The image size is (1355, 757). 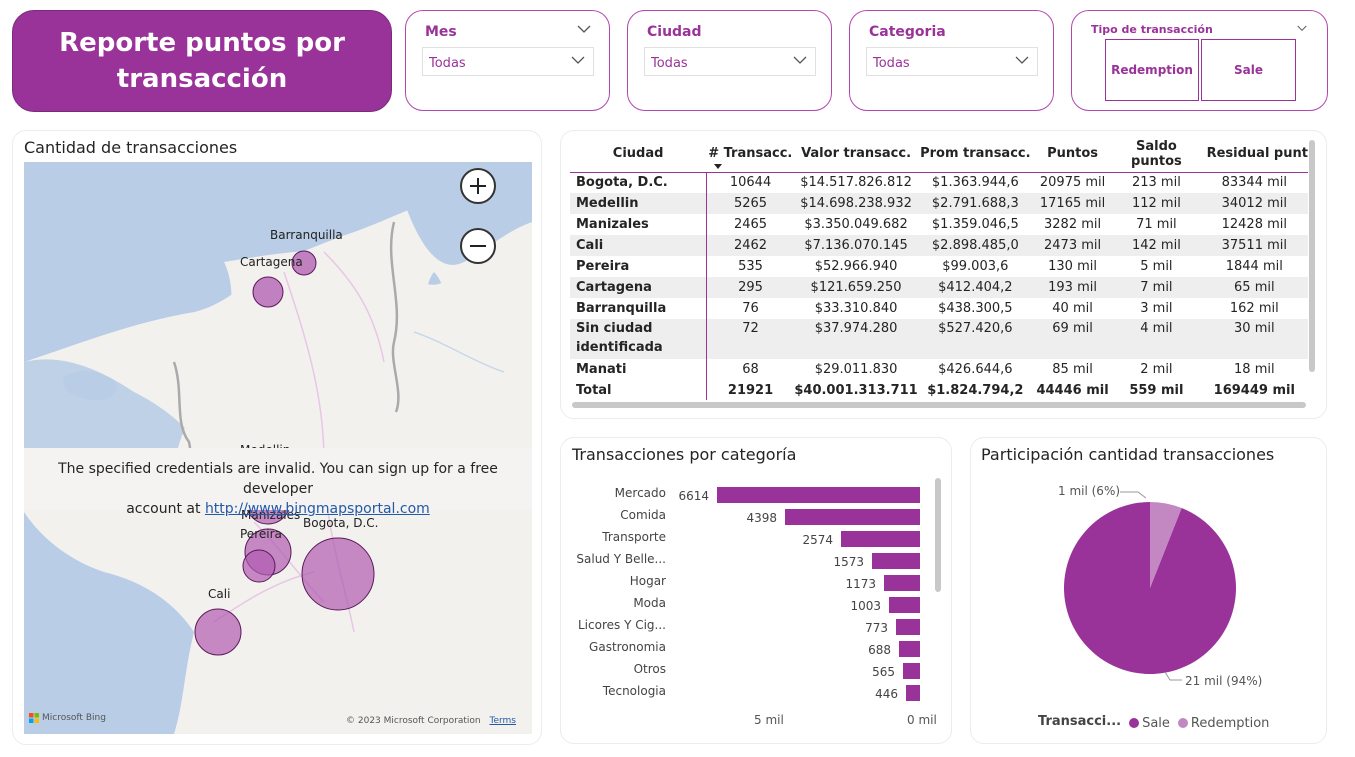 I want to click on cell: 213 mil, so click(x=1156, y=183).